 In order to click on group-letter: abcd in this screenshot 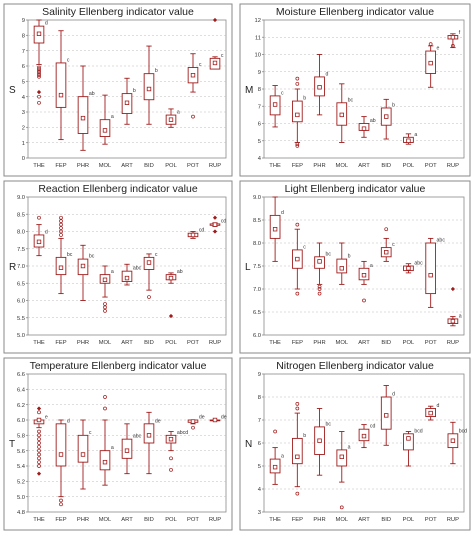, I will do `click(182, 433)`.